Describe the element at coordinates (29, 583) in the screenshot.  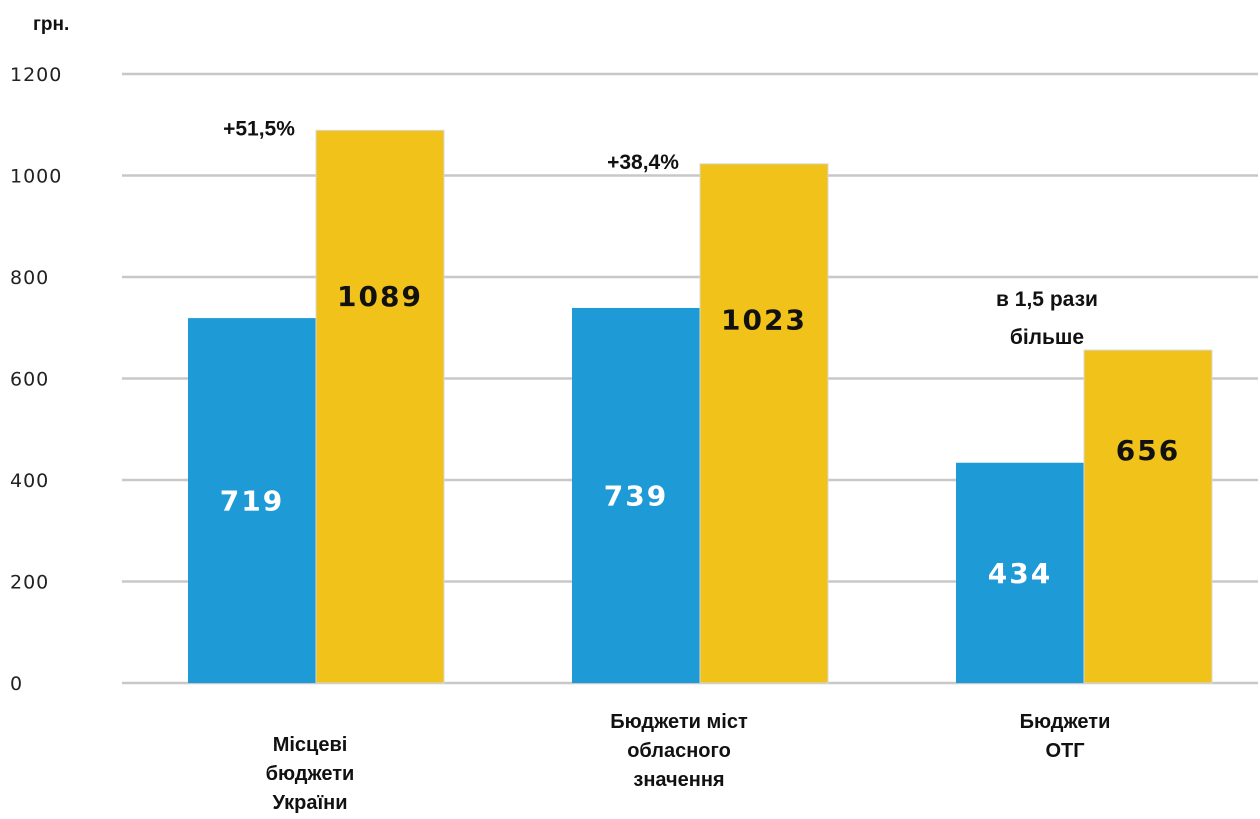
I see `y-tick-label: 200` at that location.